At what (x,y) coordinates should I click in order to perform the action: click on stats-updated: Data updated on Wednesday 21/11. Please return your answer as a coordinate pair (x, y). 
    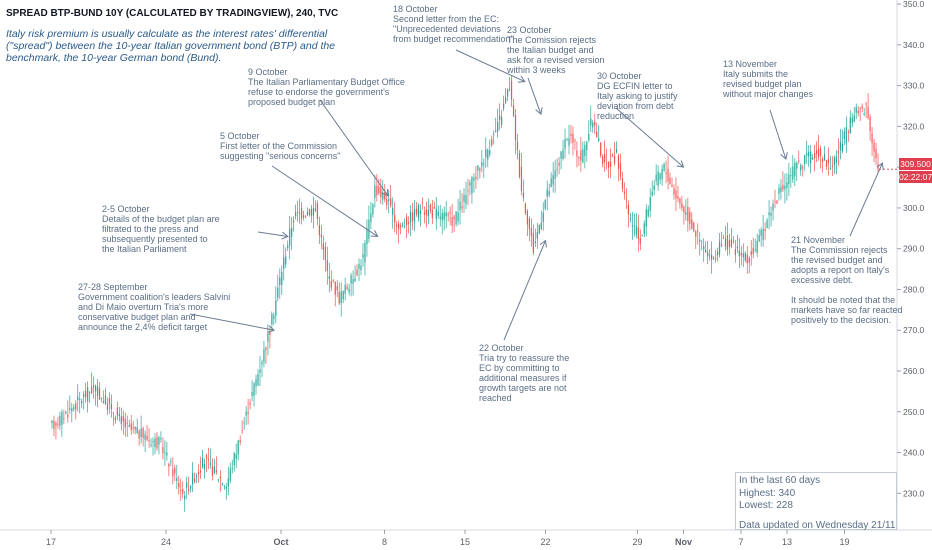
    Looking at the image, I should click on (817, 525).